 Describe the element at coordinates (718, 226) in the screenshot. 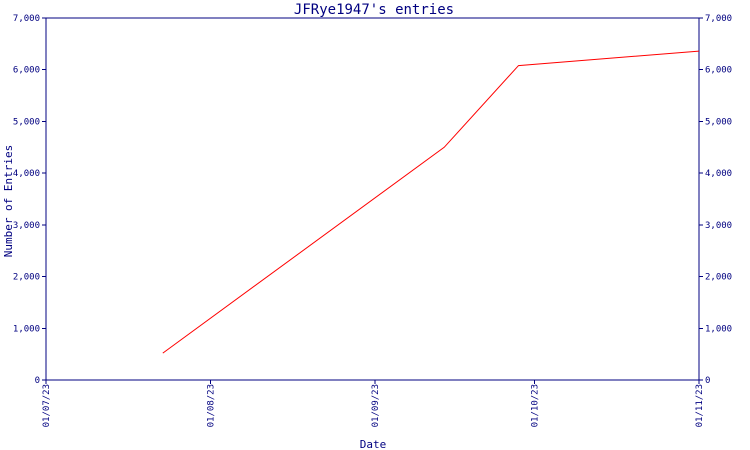

I see `y-tick-label-right: 3,000` at that location.